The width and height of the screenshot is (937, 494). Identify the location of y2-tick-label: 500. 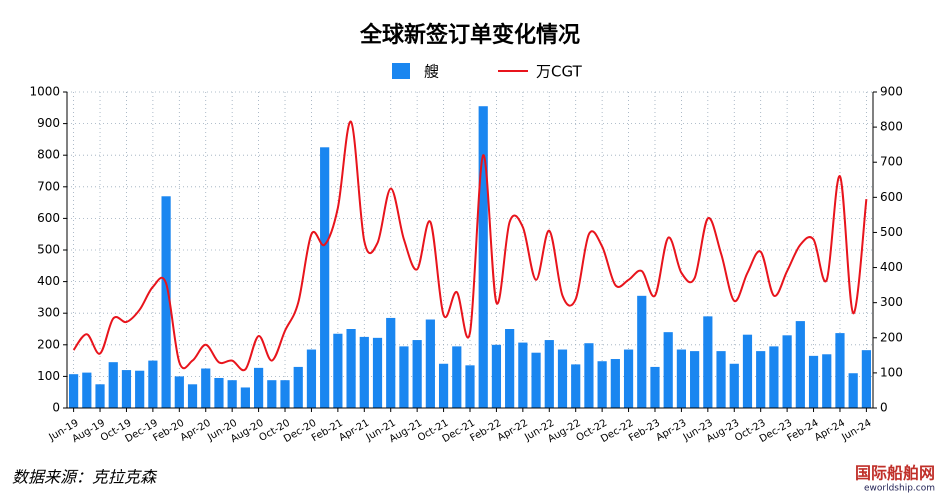
(891, 232).